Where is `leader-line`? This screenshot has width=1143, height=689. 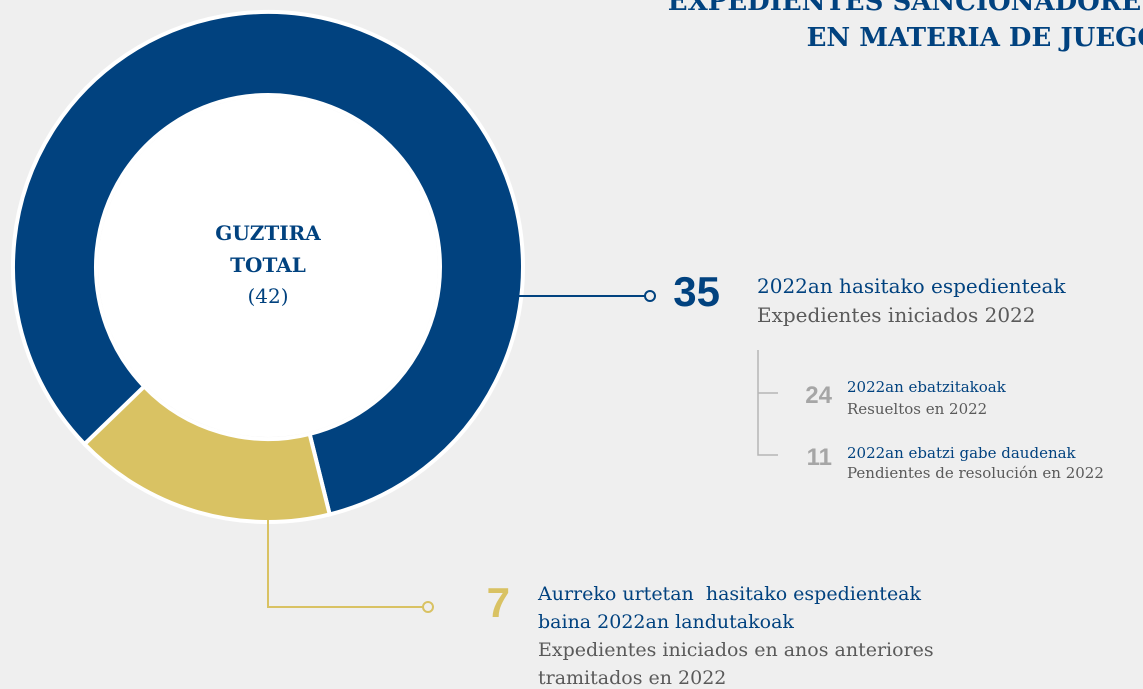 leader-line is located at coordinates (345, 561).